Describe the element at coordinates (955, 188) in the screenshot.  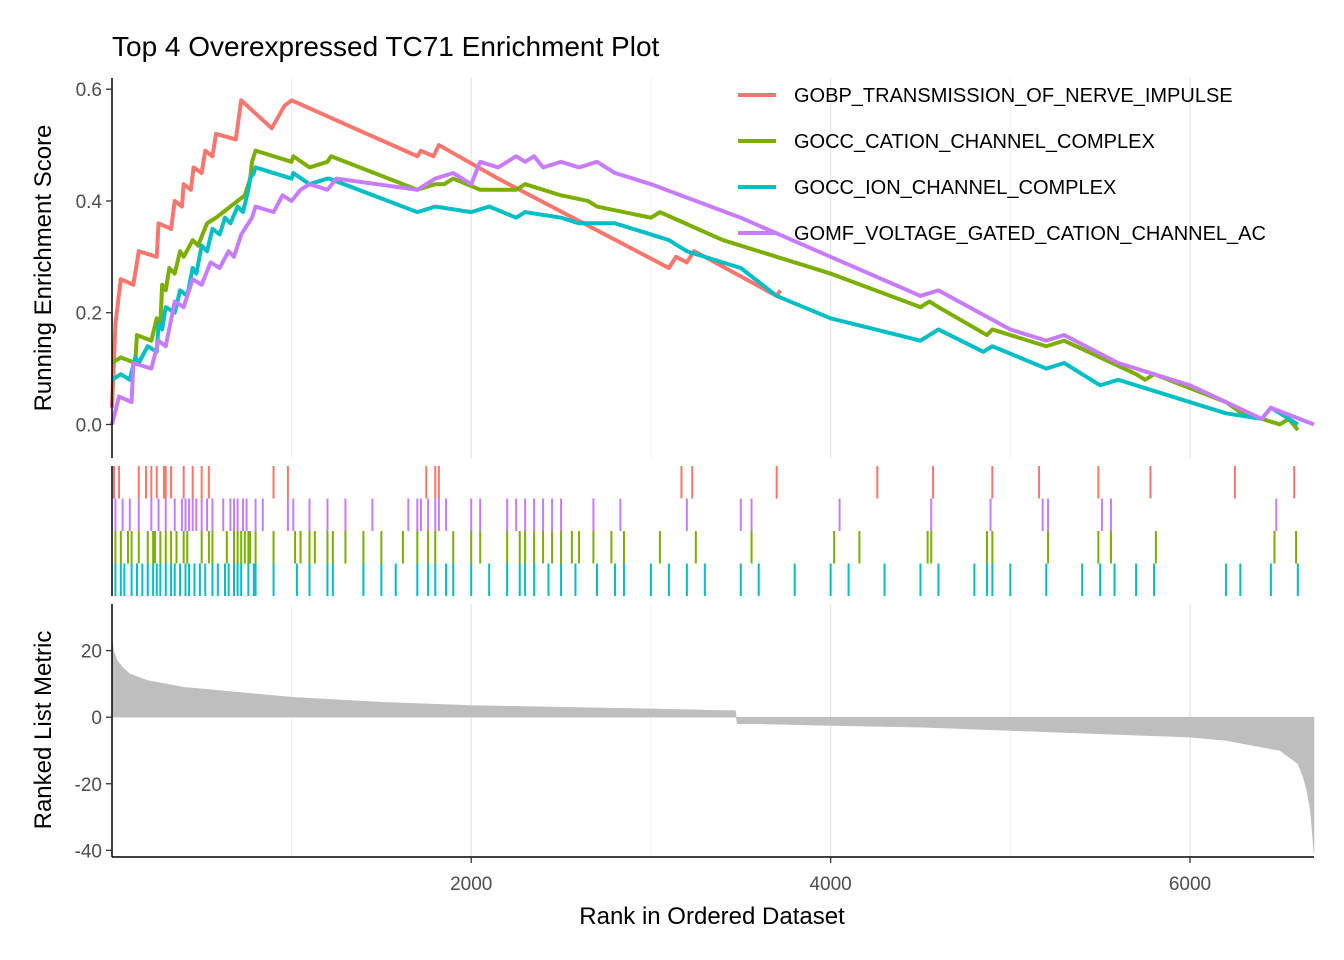
I see `legend-label: GOCC_ION_CHANNEL_COMPLEX` at that location.